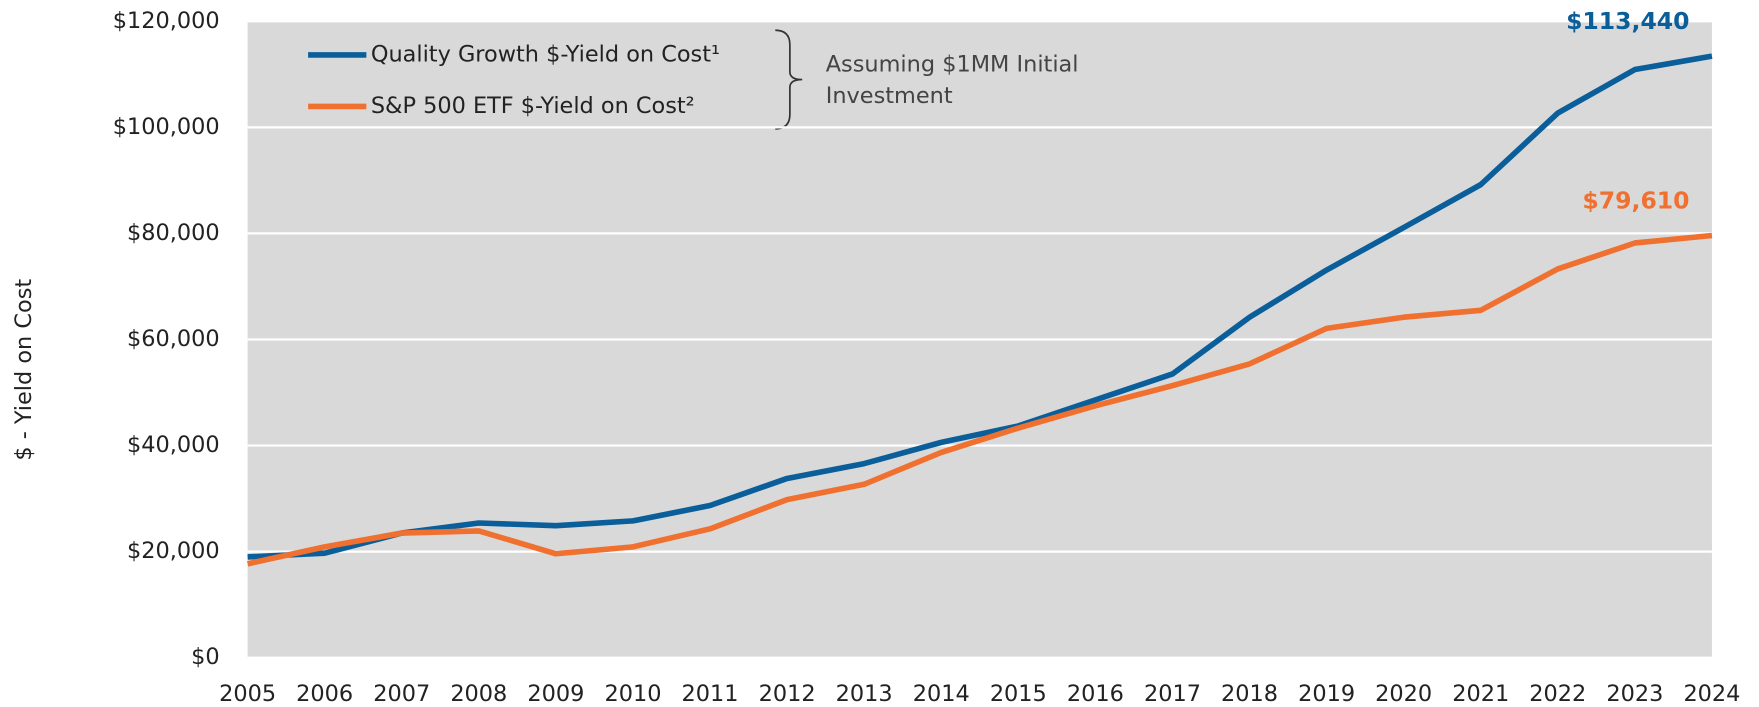  I want to click on x-tick-label: 2024, so click(1711, 694).